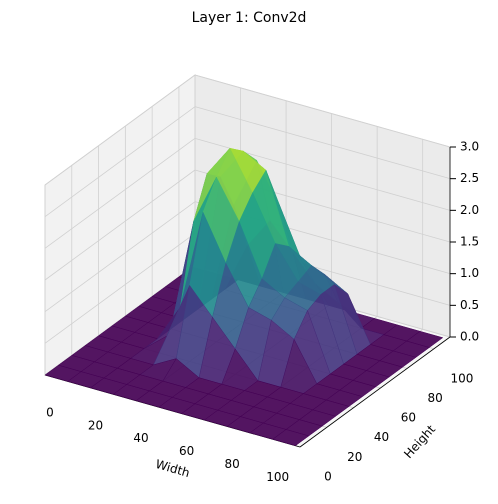 This screenshot has width=498, height=504. What do you see at coordinates (469, 210) in the screenshot?
I see `z-tick-label: 2.0` at bounding box center [469, 210].